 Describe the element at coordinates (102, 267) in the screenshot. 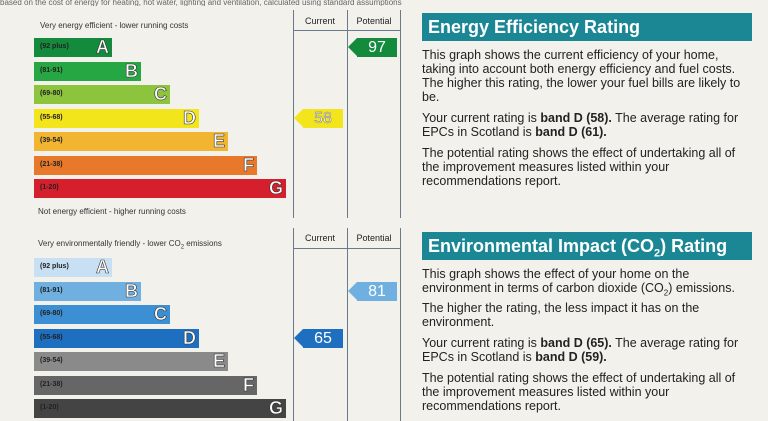

I see `environment-band-letter: A` at that location.